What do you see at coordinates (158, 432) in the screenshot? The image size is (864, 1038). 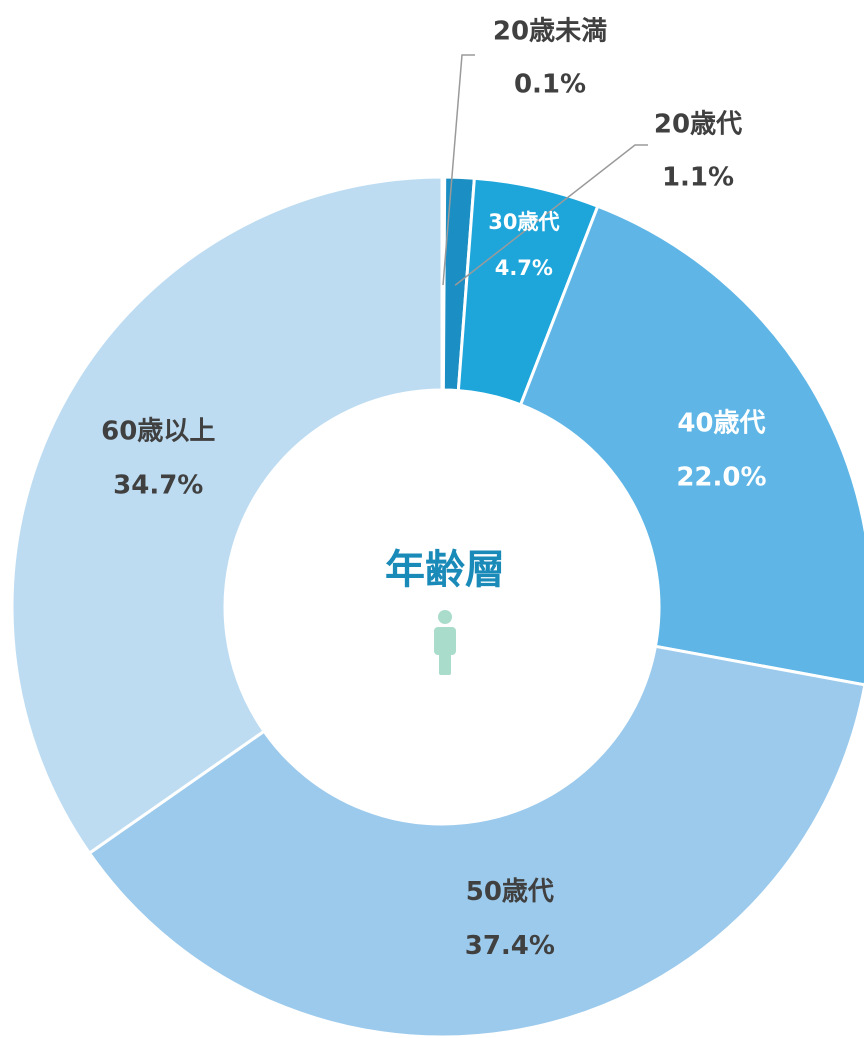 I see `slice-label: 60歳以上` at bounding box center [158, 432].